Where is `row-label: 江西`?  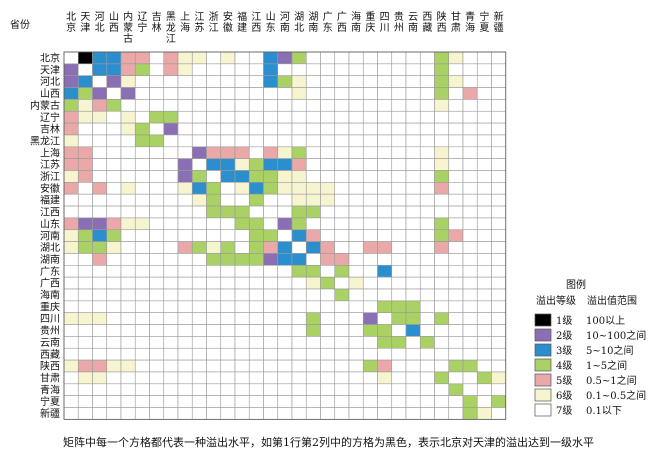
row-label: 江西 is located at coordinates (50, 213).